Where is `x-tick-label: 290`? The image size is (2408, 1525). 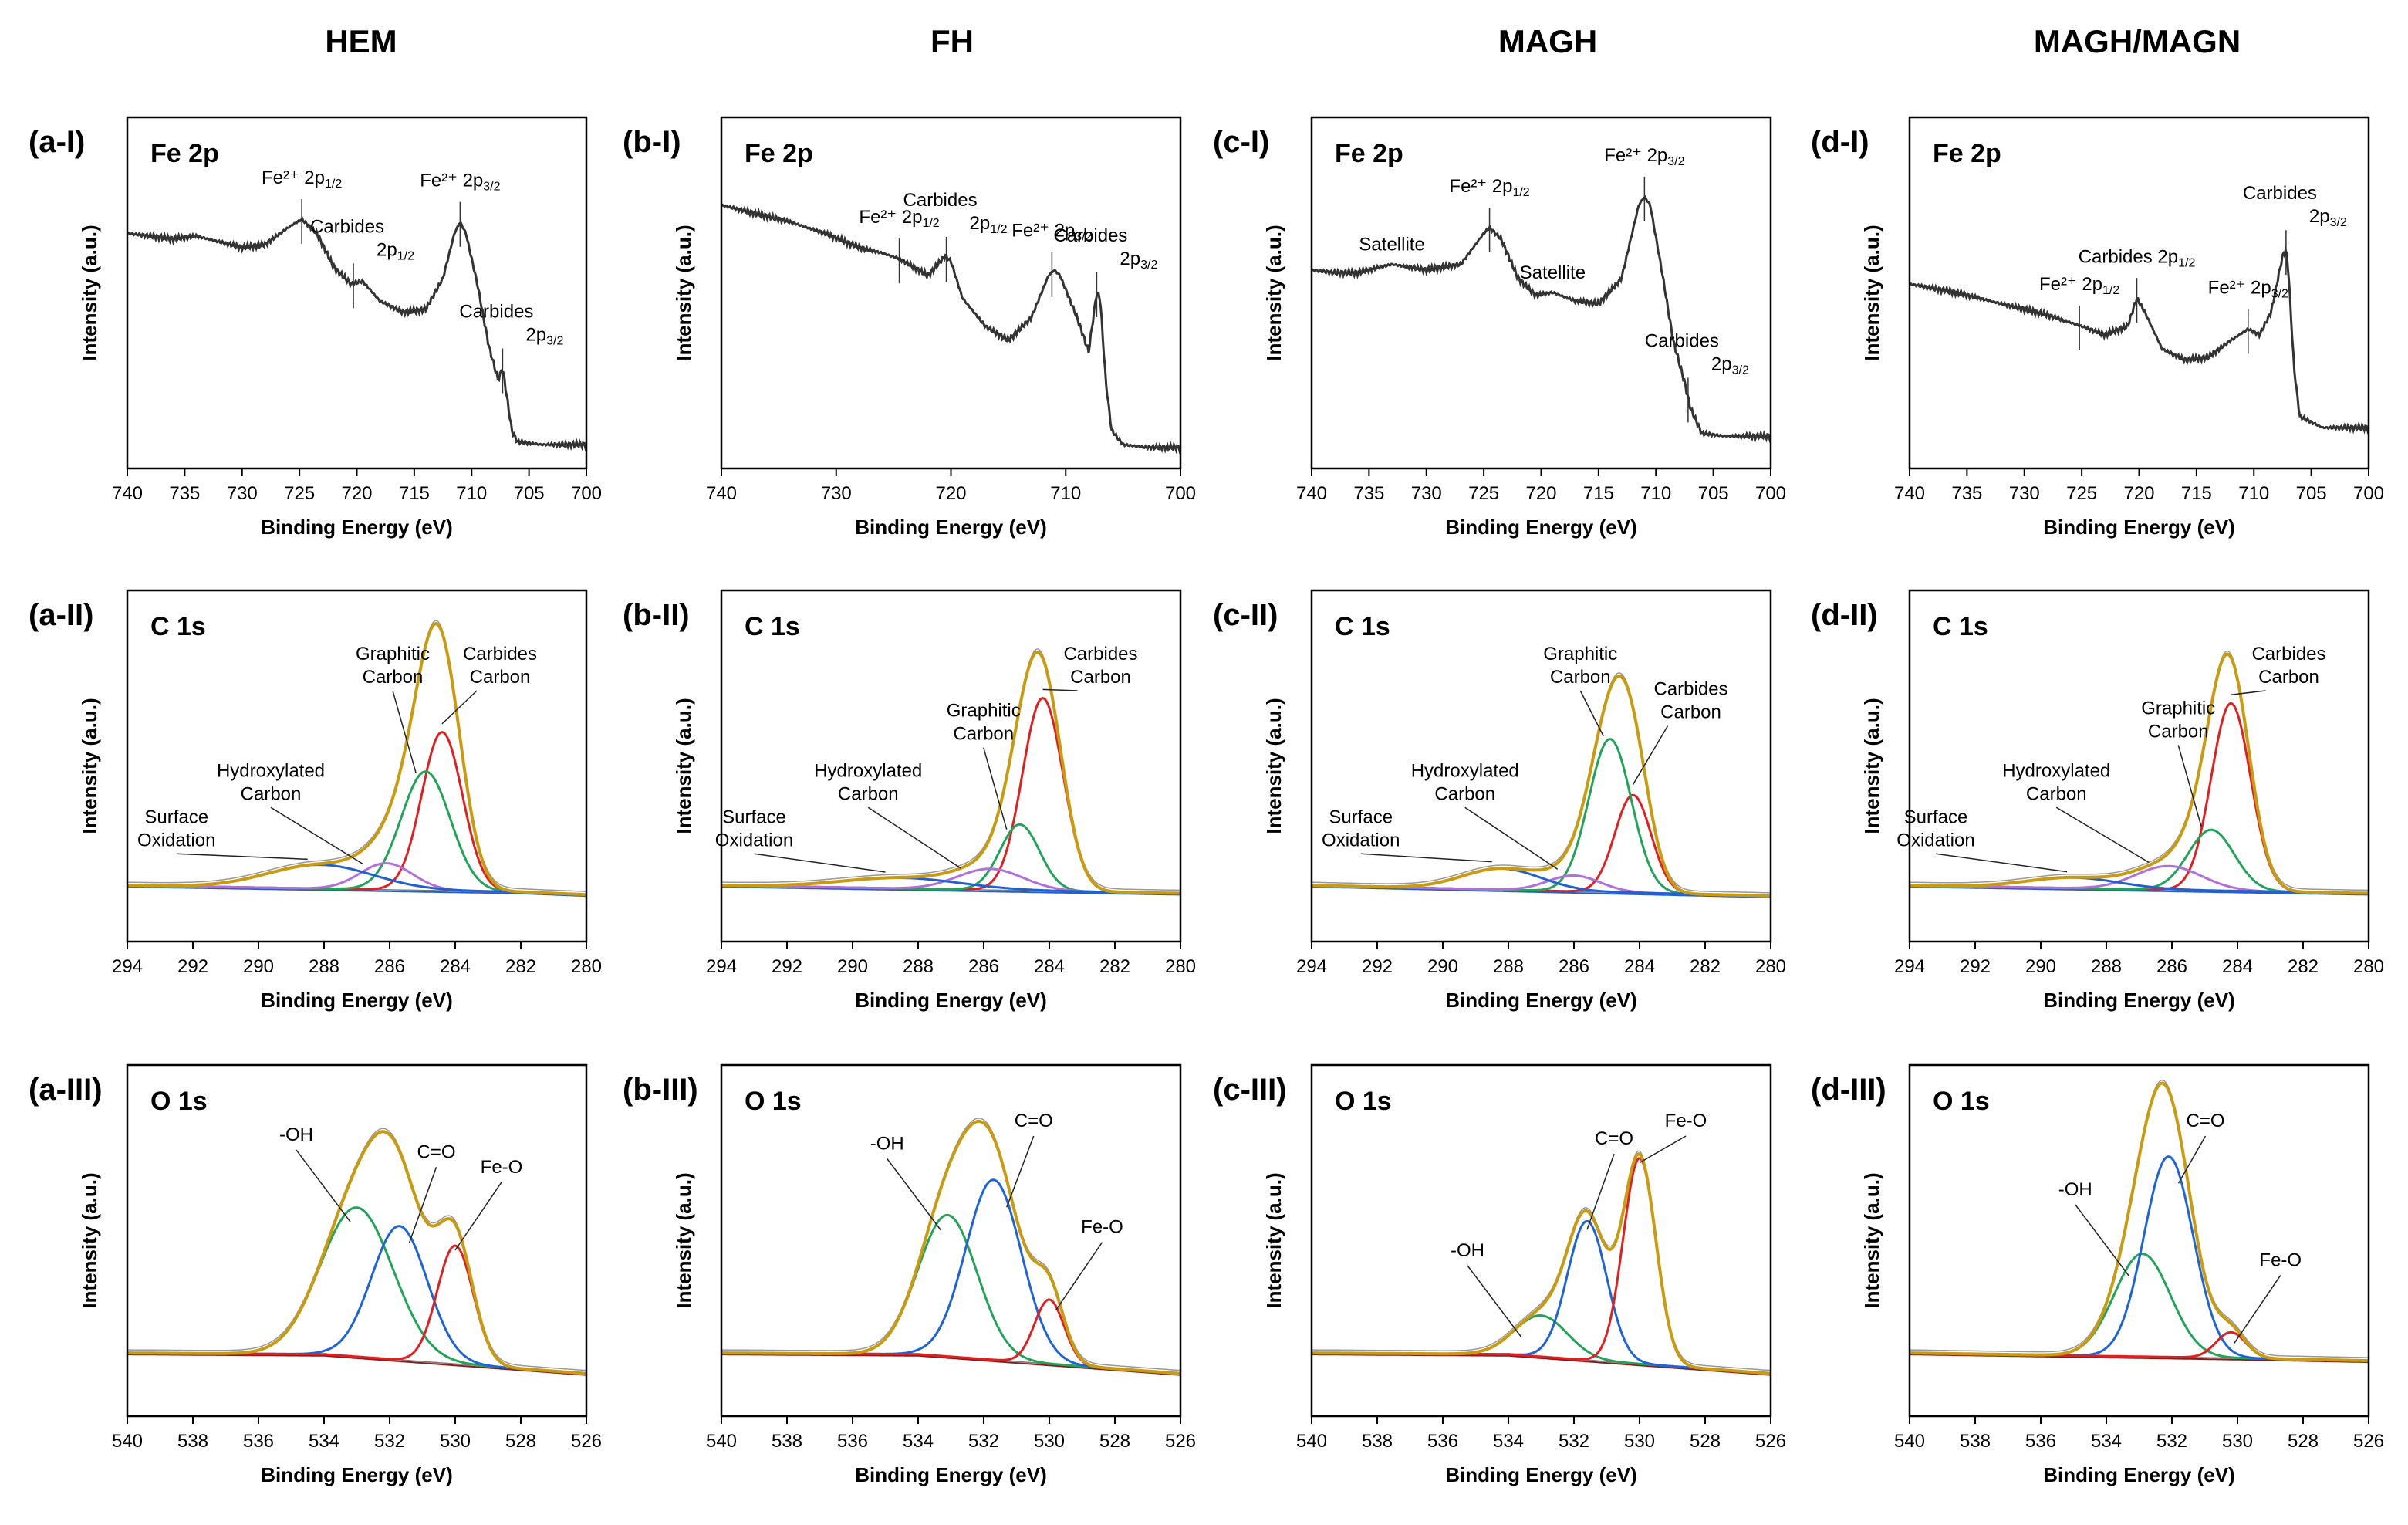
x-tick-label: 290 is located at coordinates (2040, 966).